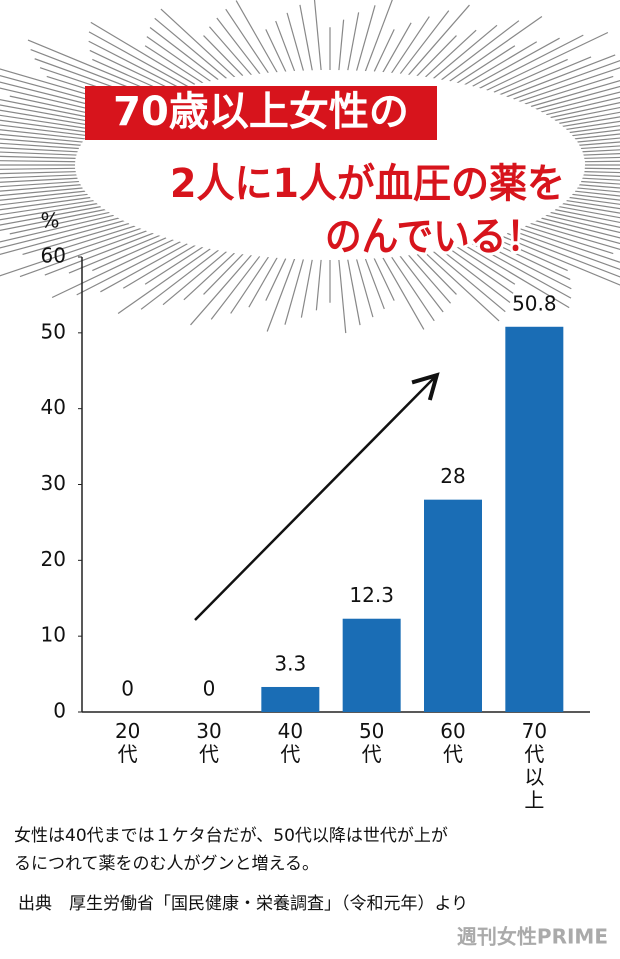  Describe the element at coordinates (166, 864) in the screenshot. I see `caption: るにつれて薬をのむ人がグンと増える。` at that location.